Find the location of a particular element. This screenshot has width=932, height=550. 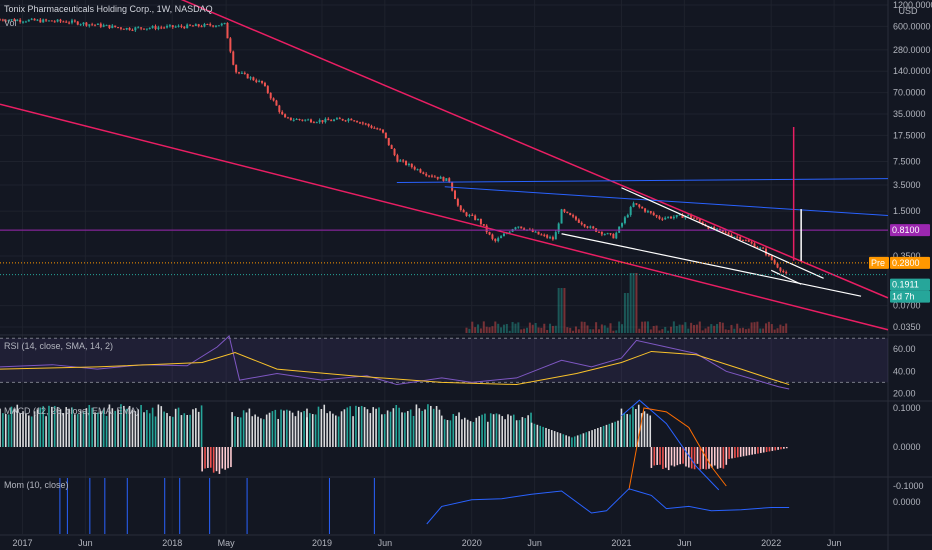

trend-line is located at coordinates (711, 265).